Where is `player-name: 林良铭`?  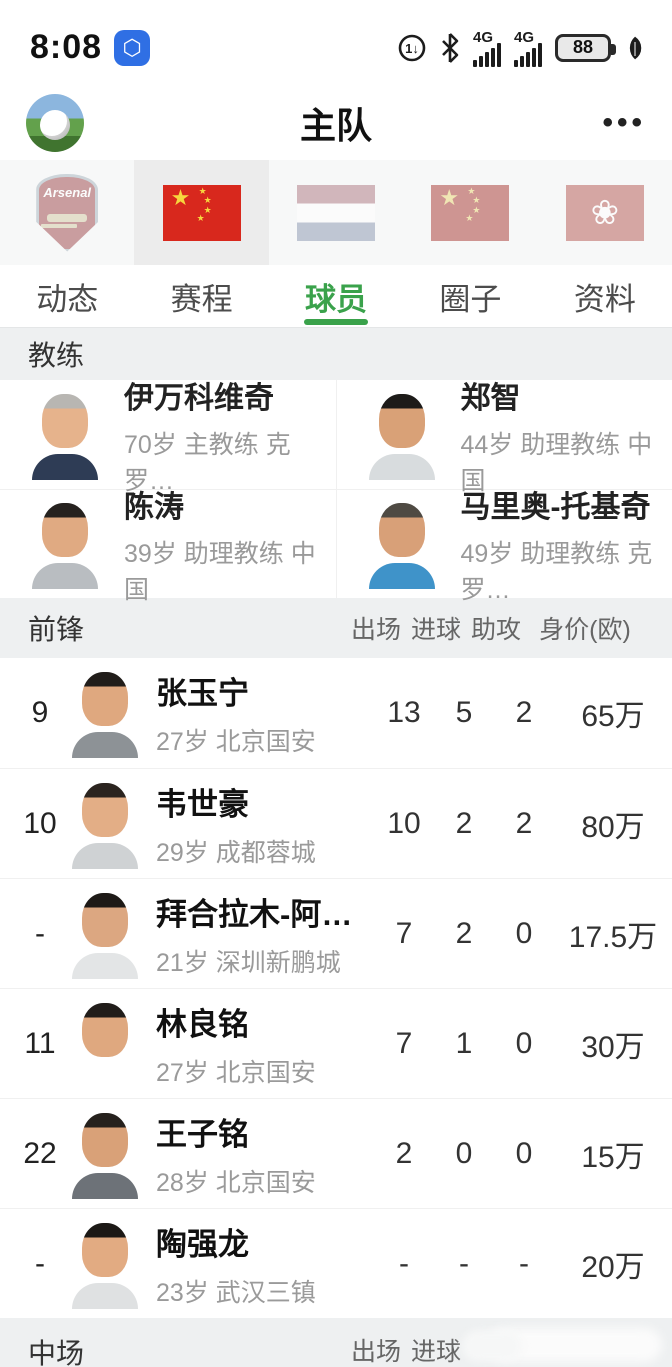
player-name: 林良铭 is located at coordinates (202, 1024).